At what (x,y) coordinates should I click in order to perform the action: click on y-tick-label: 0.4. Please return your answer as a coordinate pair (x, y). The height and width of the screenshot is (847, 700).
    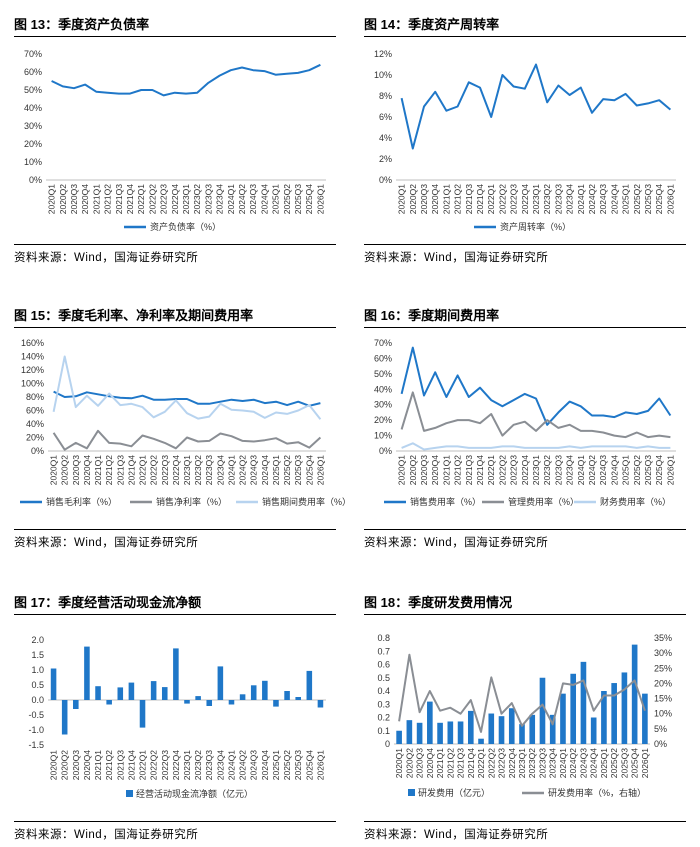
    Looking at the image, I should click on (383, 691).